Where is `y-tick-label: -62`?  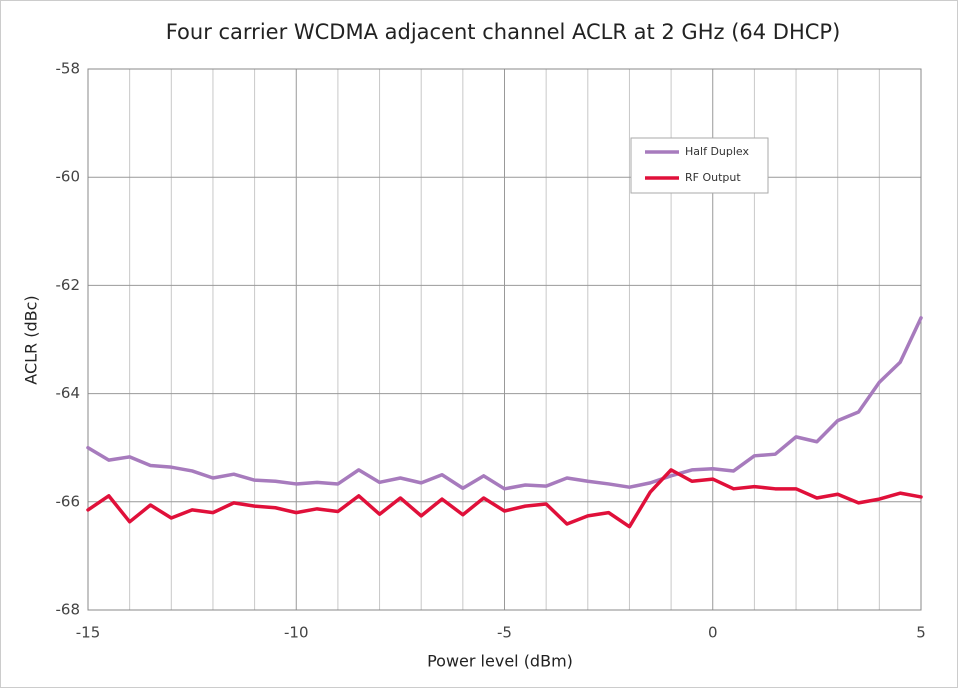 y-tick-label: -62 is located at coordinates (68, 285).